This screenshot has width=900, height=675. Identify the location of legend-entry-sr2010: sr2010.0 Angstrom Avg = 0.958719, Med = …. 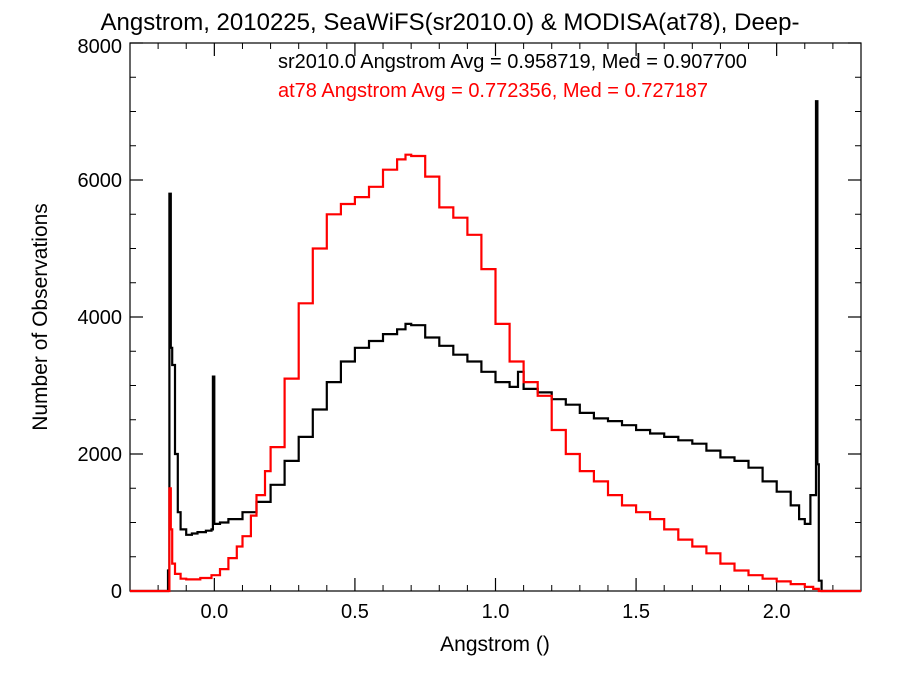
(512, 62).